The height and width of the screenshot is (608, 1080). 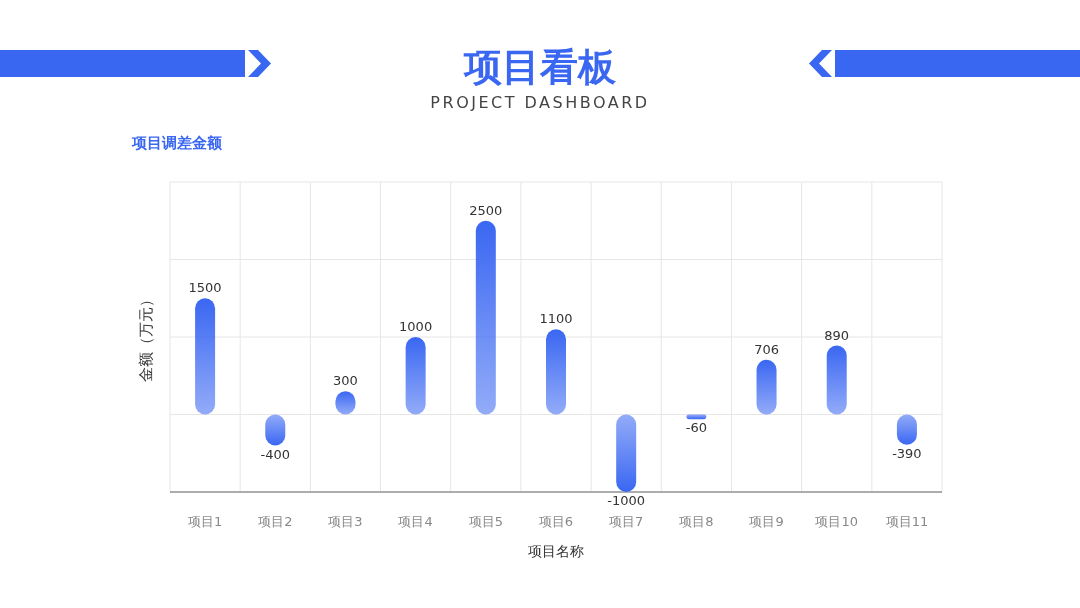 I want to click on x-tick-label: 项目11, so click(x=907, y=521).